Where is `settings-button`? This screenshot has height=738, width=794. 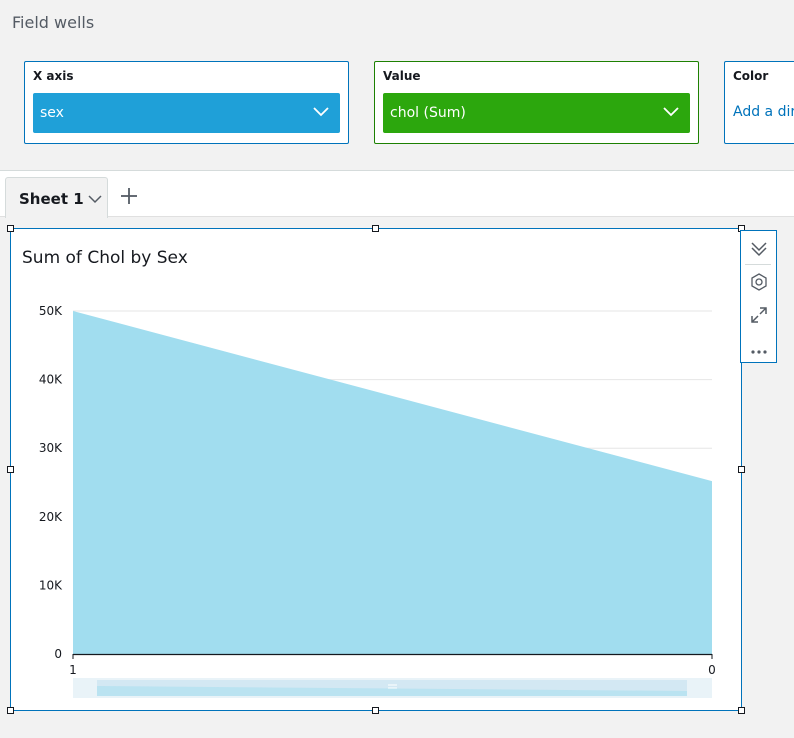 settings-button is located at coordinates (758, 281).